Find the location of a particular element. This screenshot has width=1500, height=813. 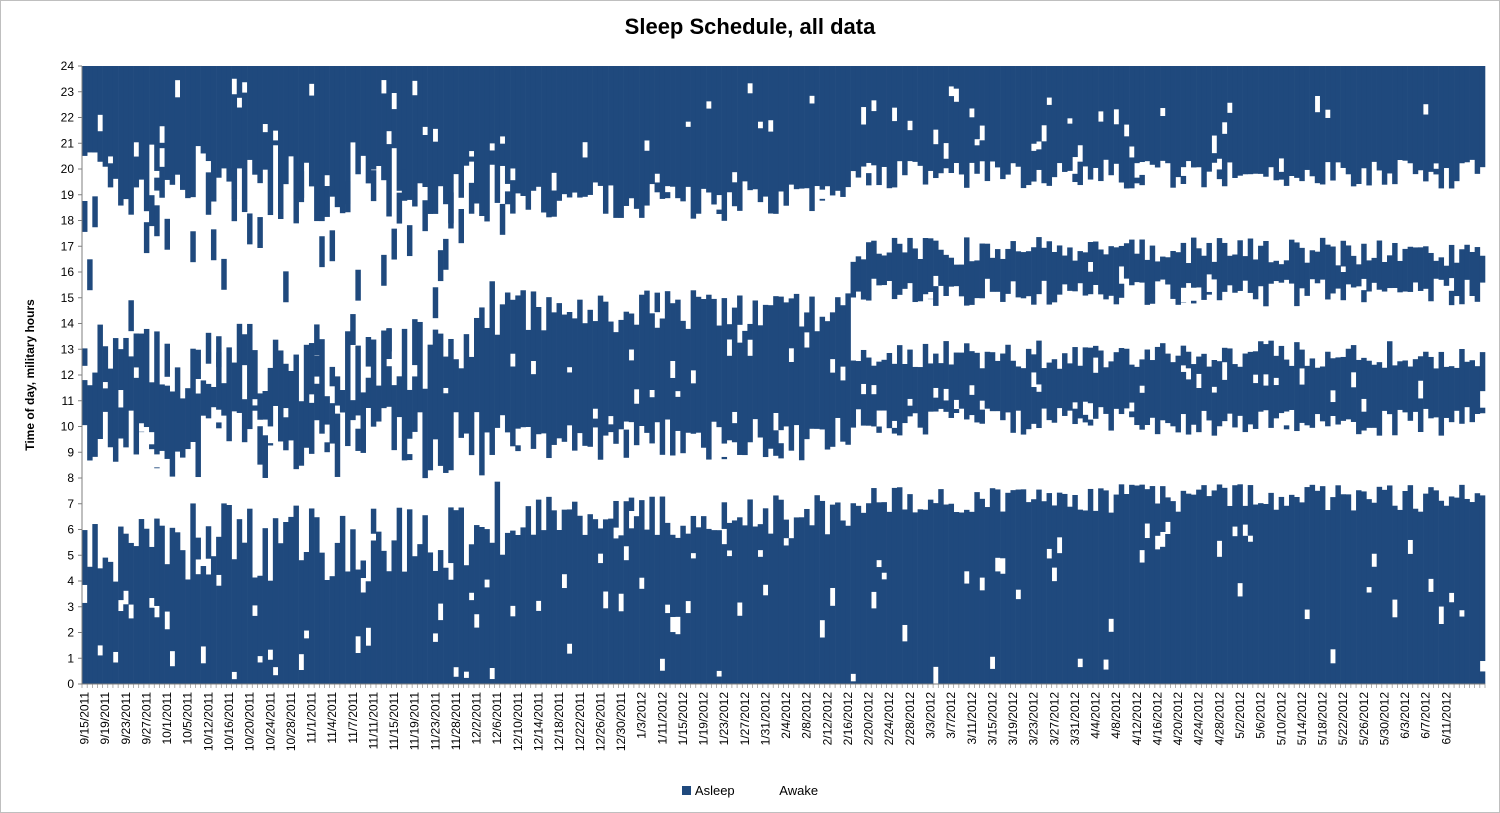

x-tick-label: 2/24/2012 is located at coordinates (889, 719).